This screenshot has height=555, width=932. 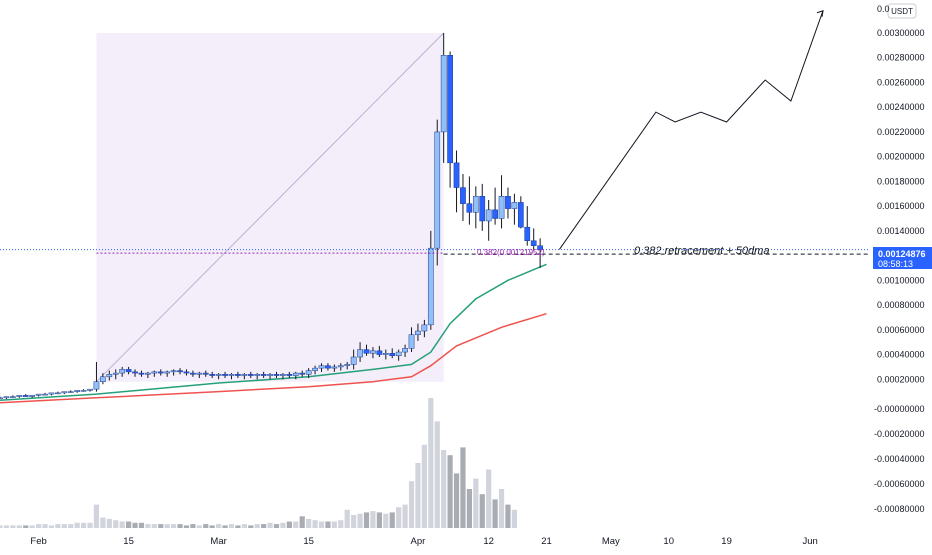 I want to click on time-tick-label: Jun, so click(x=810, y=541).